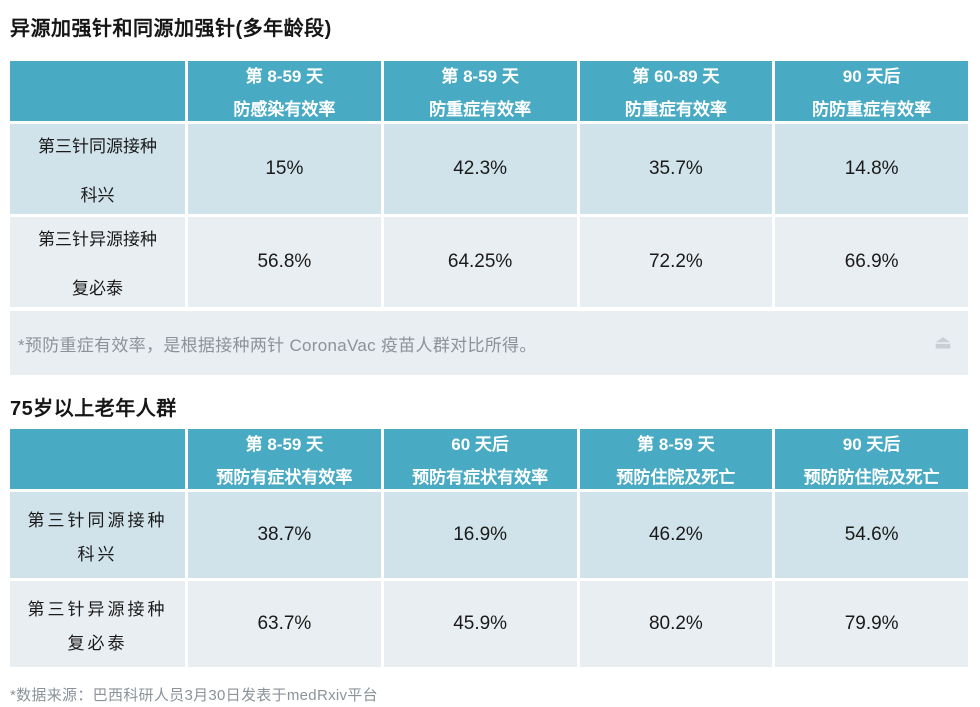  What do you see at coordinates (871, 535) in the screenshot?
I see `table-cell: 54.6%` at bounding box center [871, 535].